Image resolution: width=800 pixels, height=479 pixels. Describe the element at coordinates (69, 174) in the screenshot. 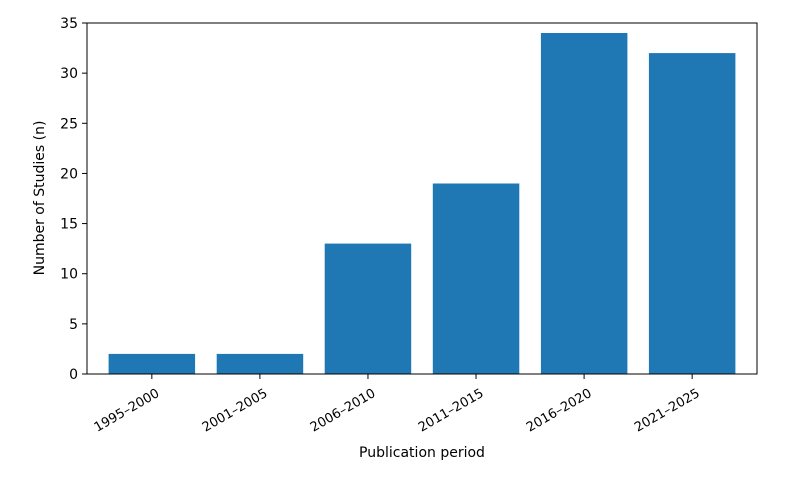

I see `y-tick-label-4: 20` at that location.